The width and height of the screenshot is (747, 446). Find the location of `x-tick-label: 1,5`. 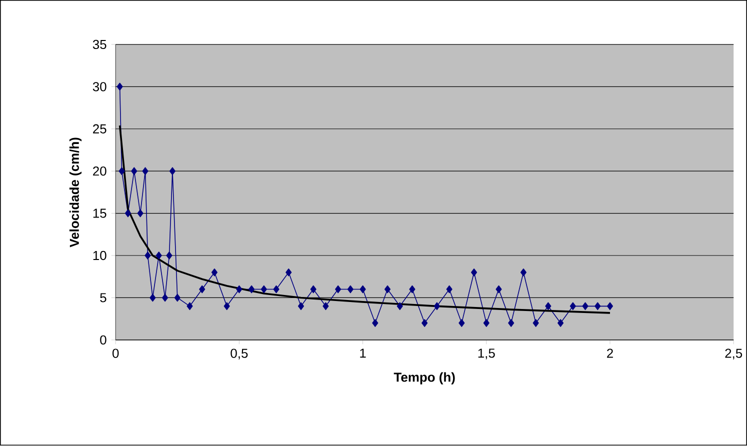

x-tick-label: 1,5 is located at coordinates (486, 354).